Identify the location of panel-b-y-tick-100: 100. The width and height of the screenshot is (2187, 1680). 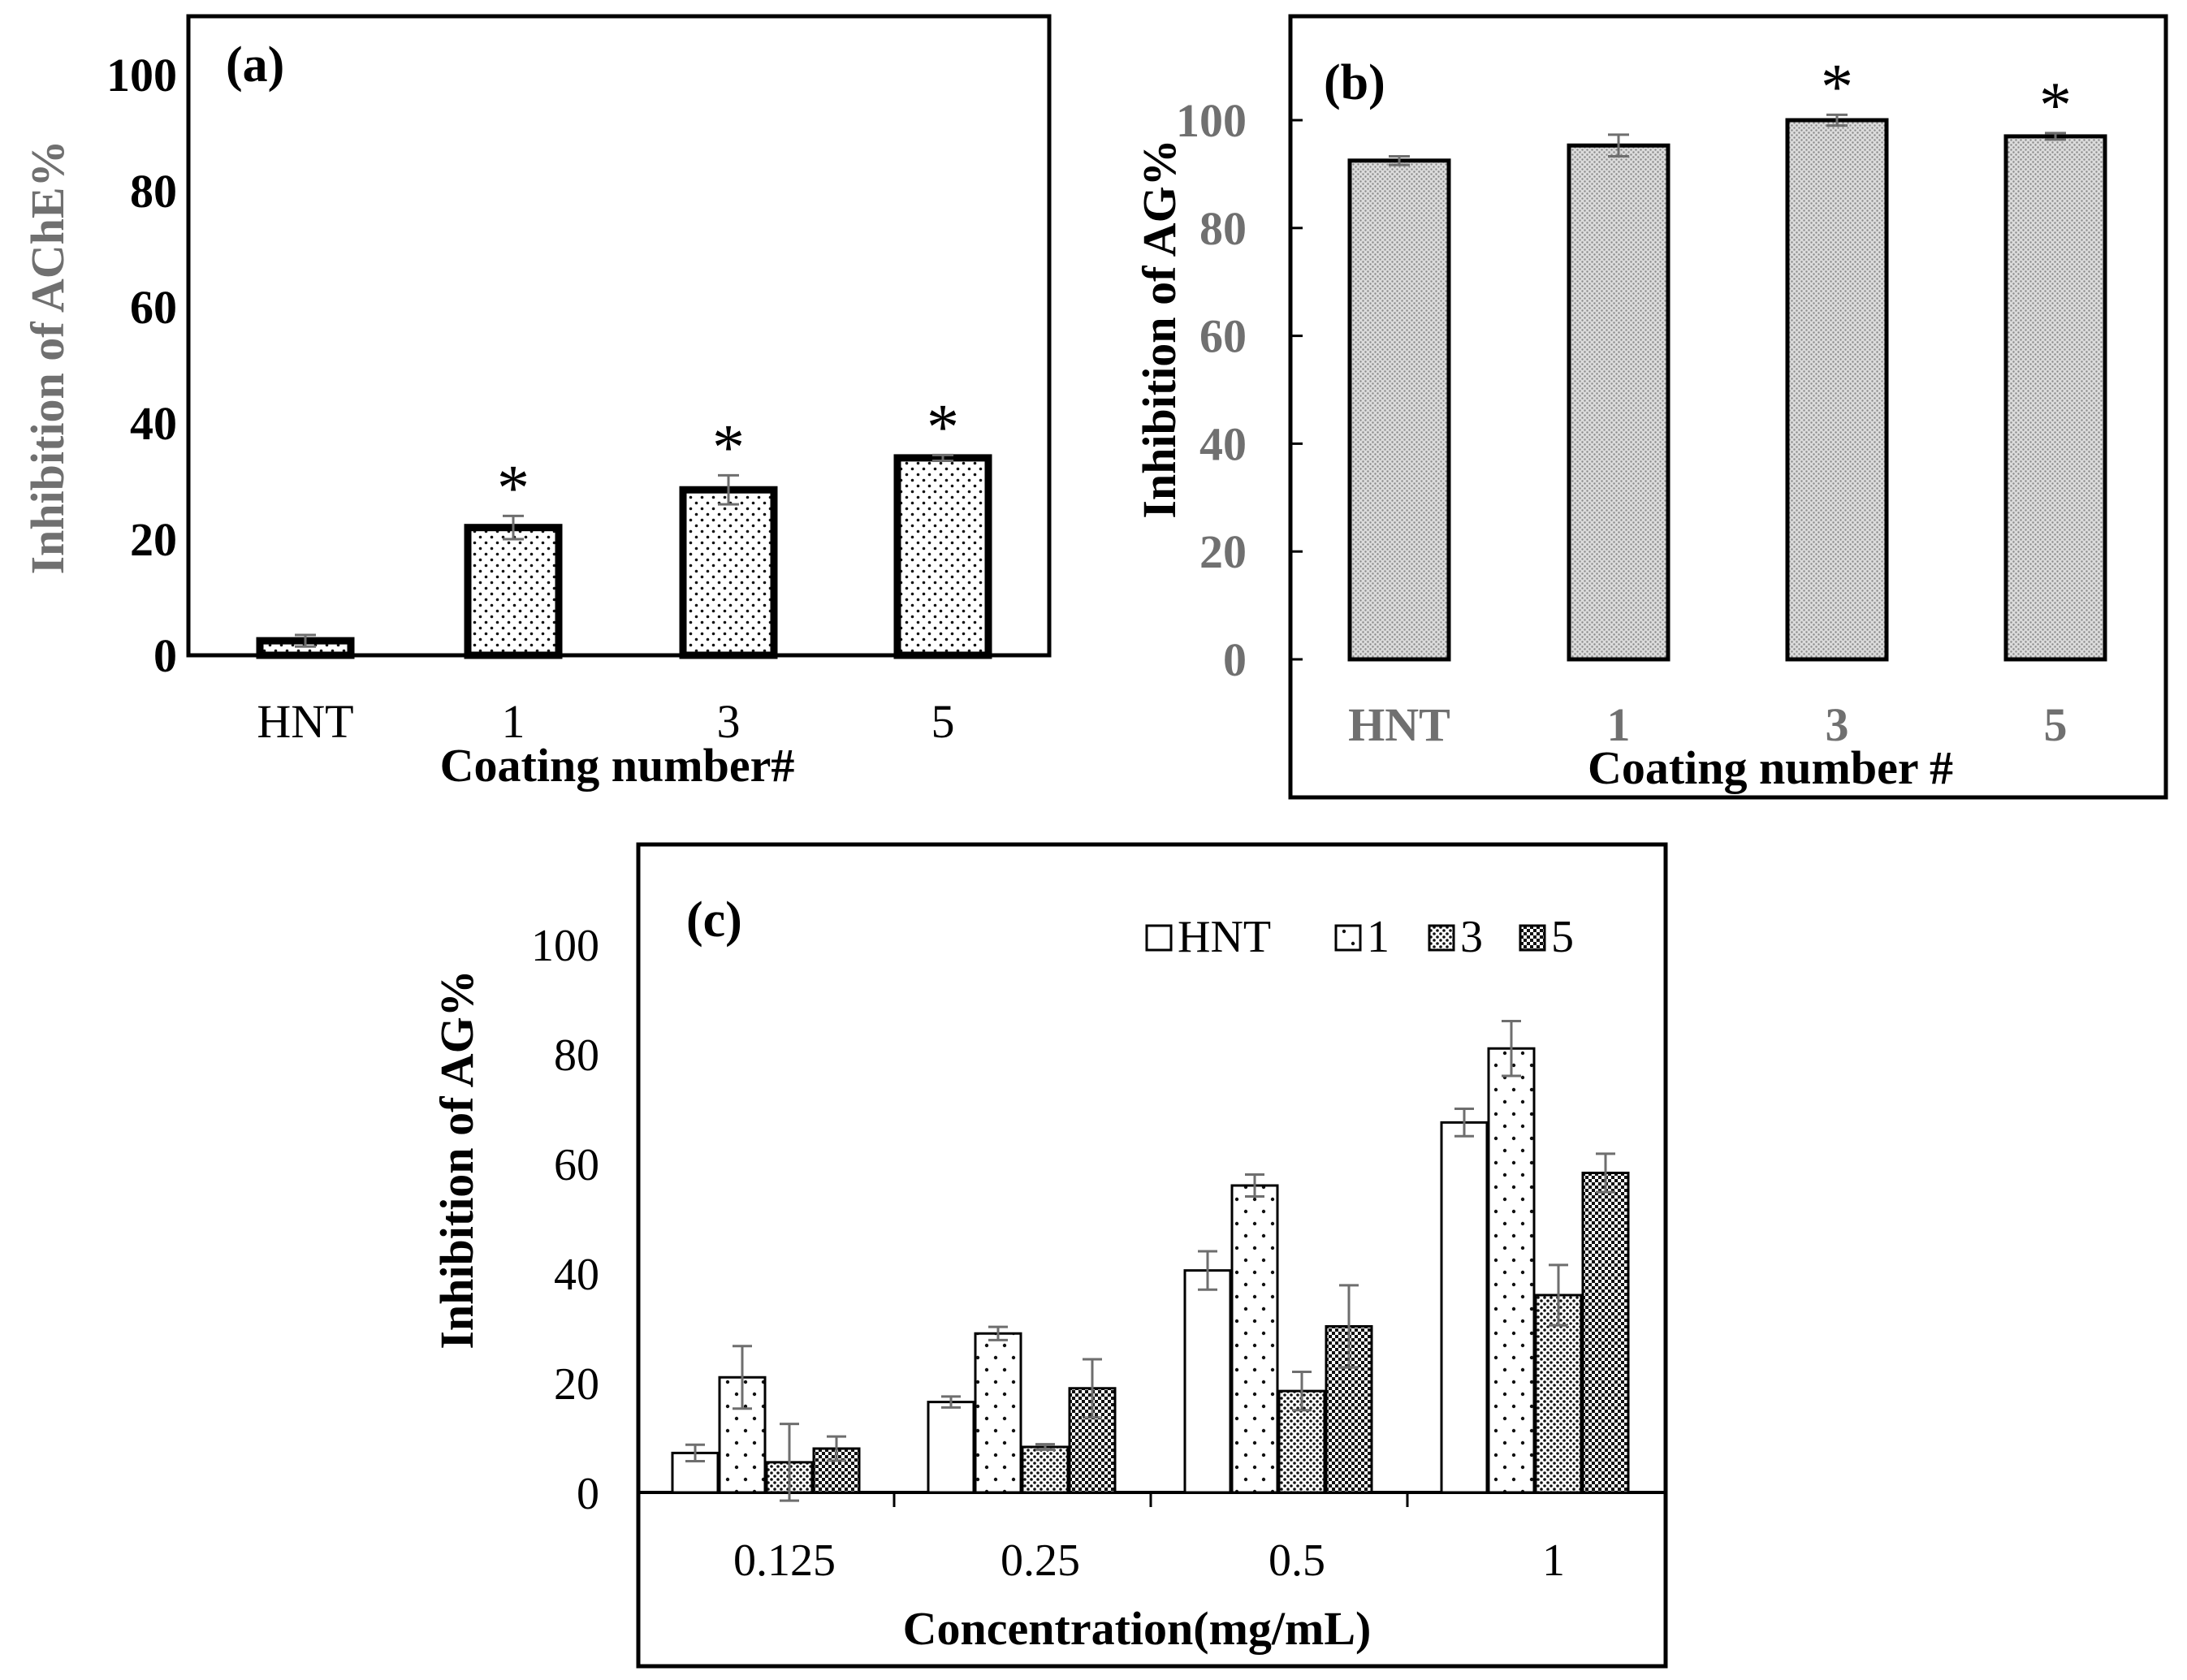
(1211, 120).